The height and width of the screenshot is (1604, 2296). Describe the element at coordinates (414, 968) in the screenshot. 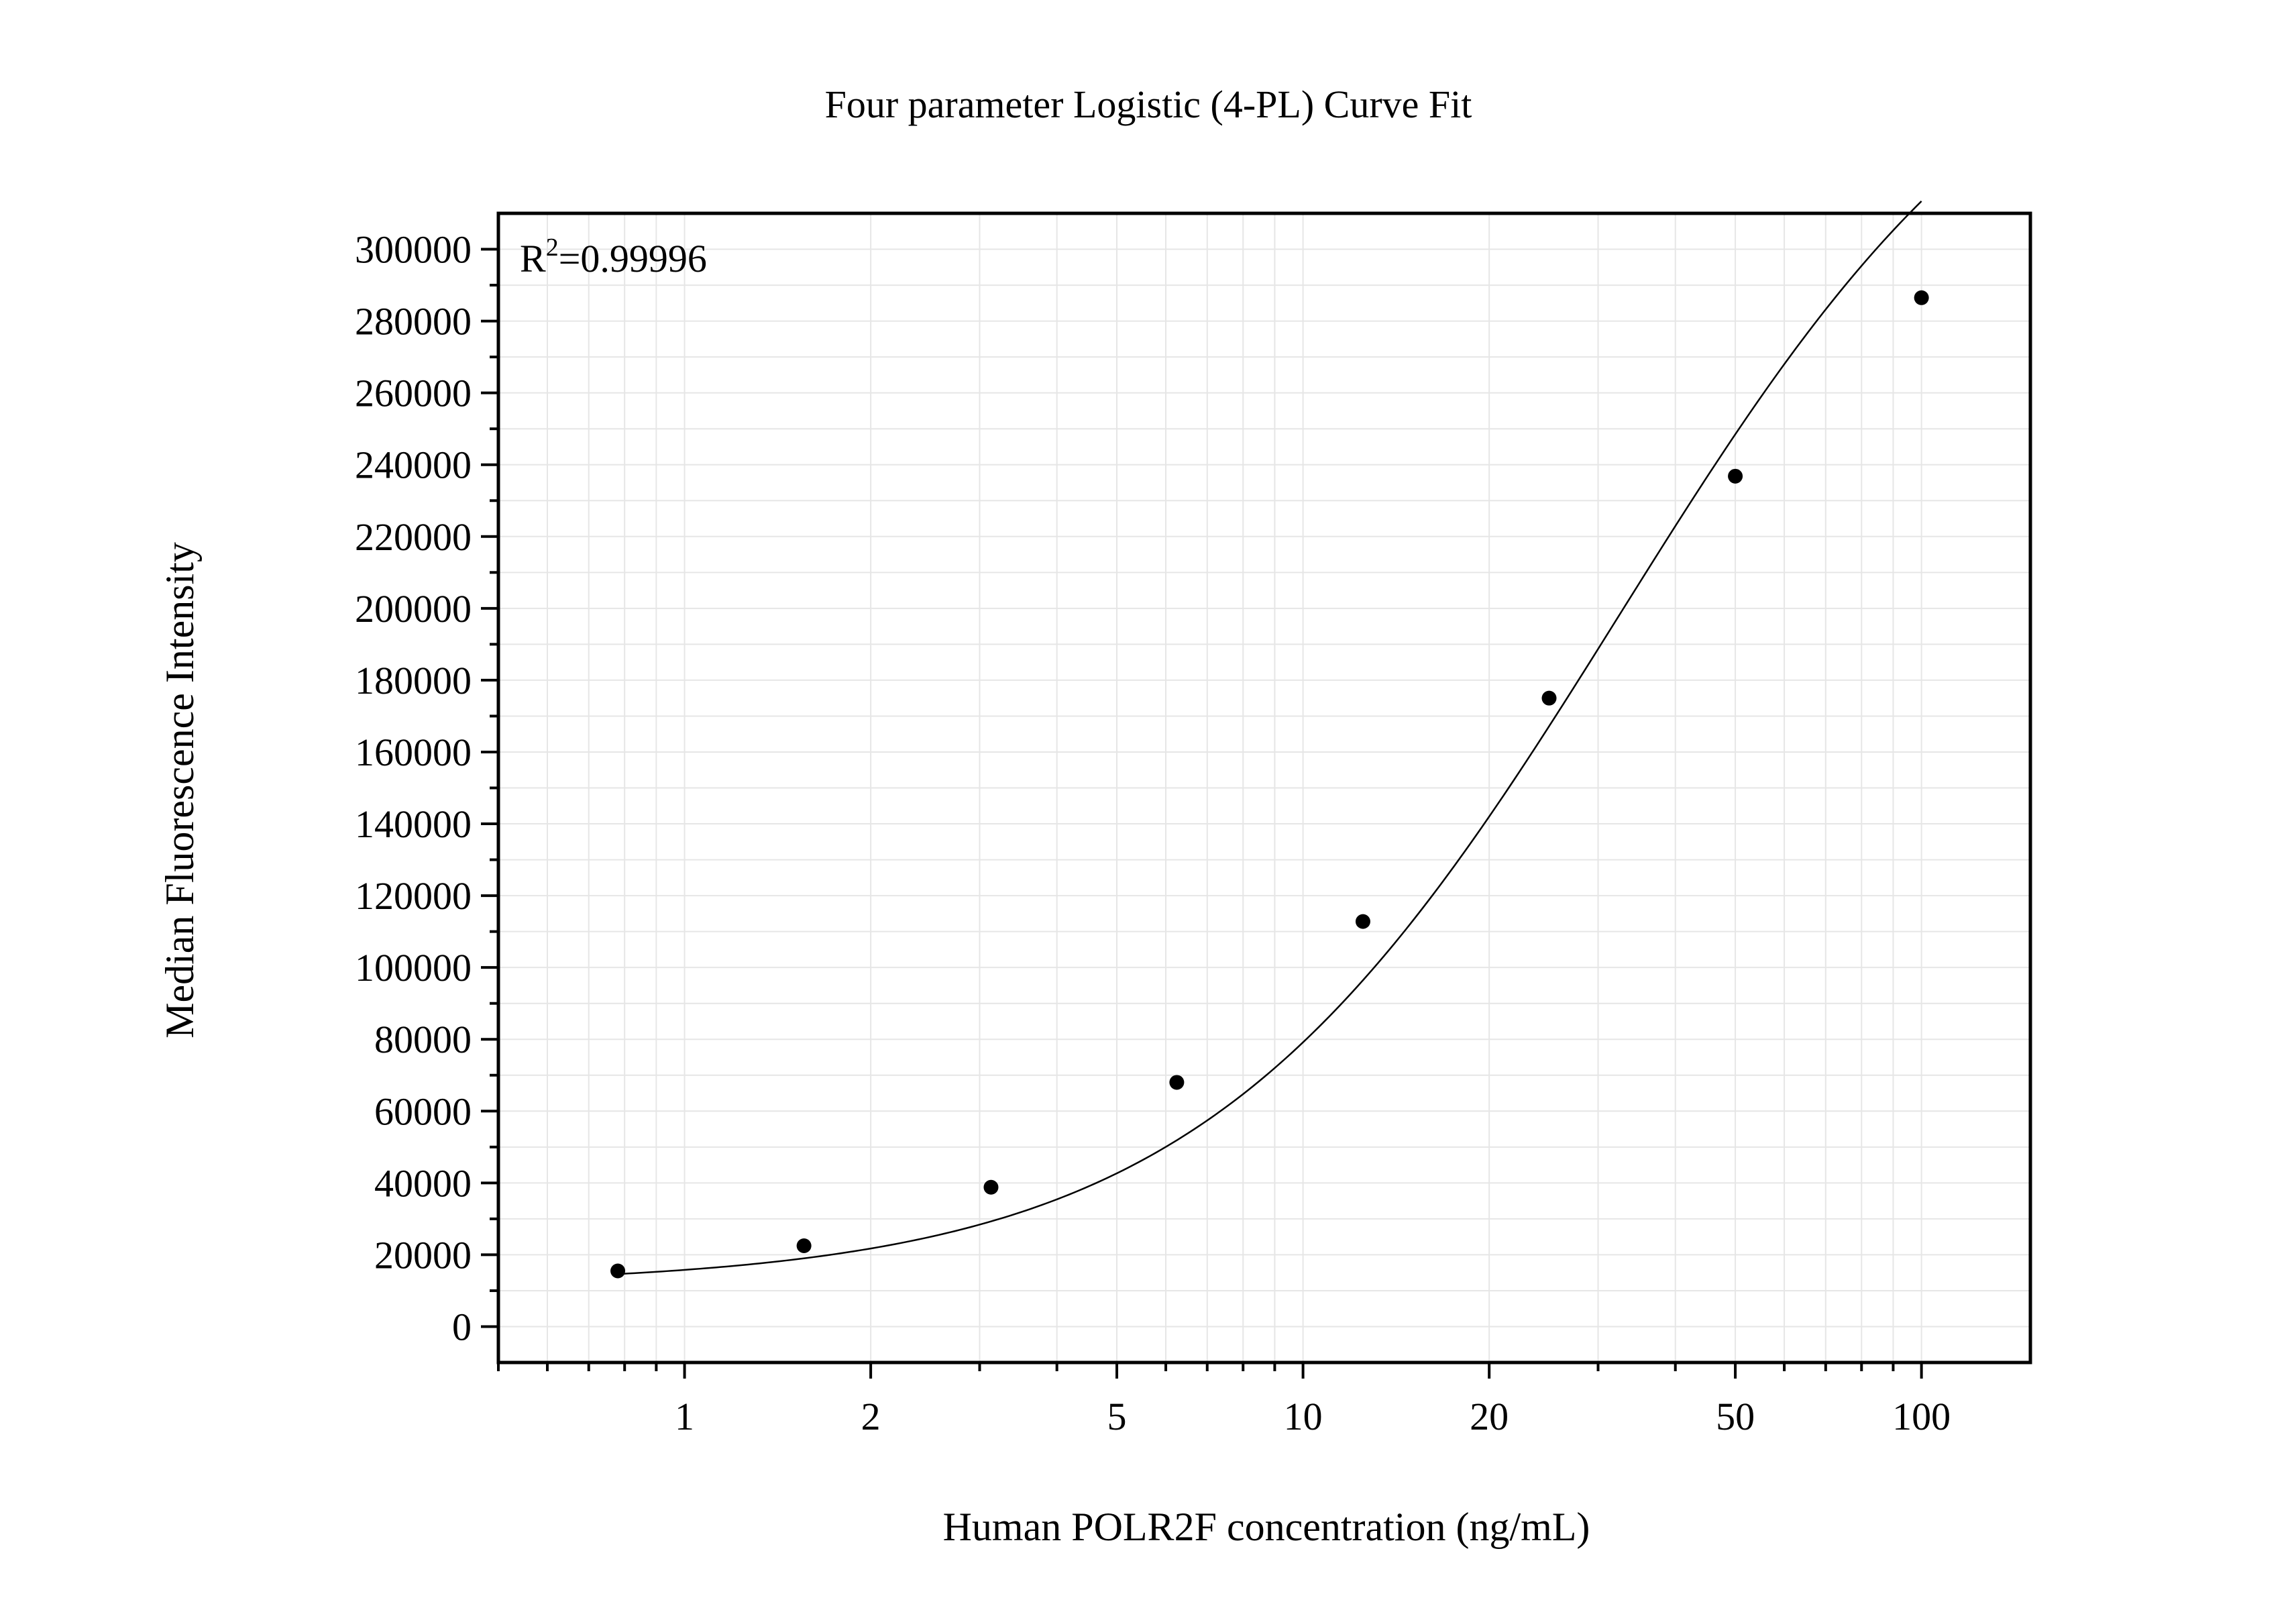

I see `y-tick-label: 100000` at that location.